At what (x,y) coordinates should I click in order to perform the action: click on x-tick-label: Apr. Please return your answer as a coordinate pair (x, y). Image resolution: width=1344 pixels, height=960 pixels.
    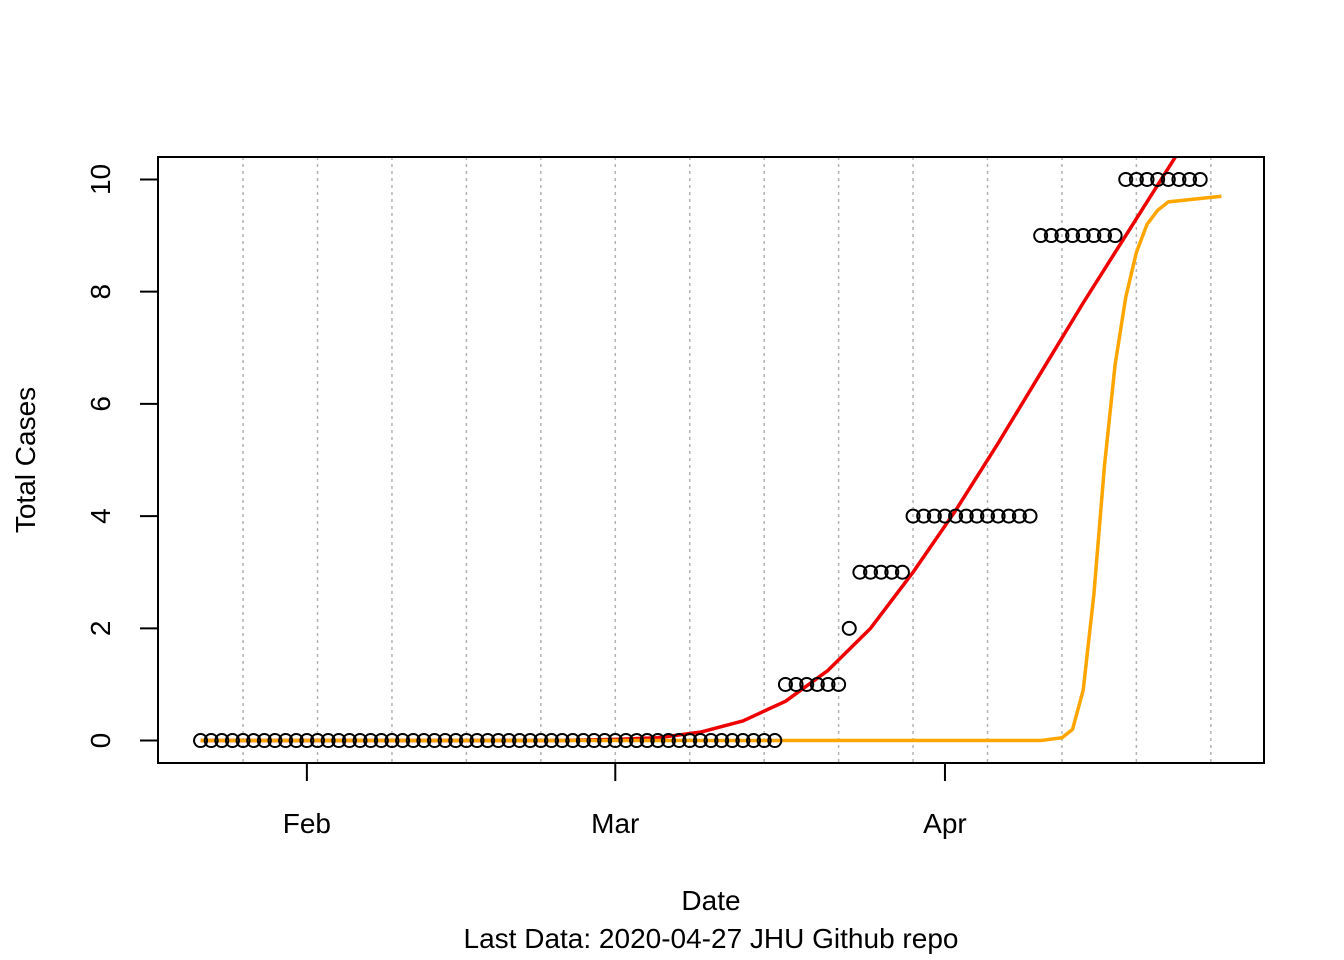
    Looking at the image, I should click on (945, 823).